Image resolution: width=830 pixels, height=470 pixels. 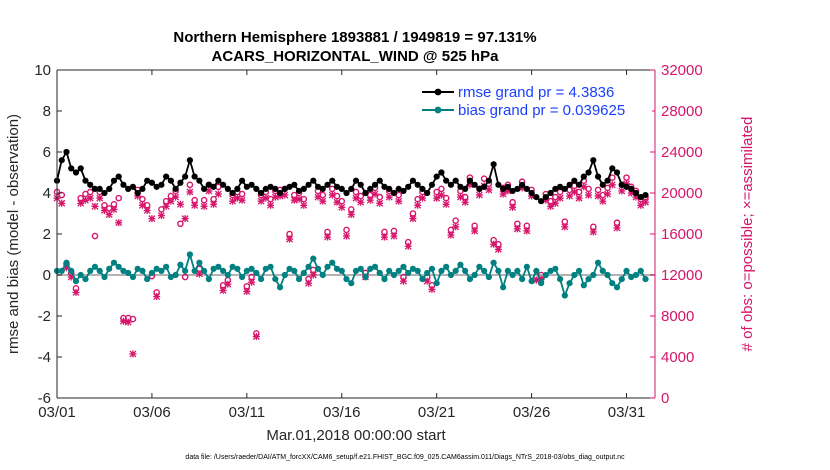 What do you see at coordinates (677, 357) in the screenshot?
I see `y-right-tick-label: 4000` at bounding box center [677, 357].